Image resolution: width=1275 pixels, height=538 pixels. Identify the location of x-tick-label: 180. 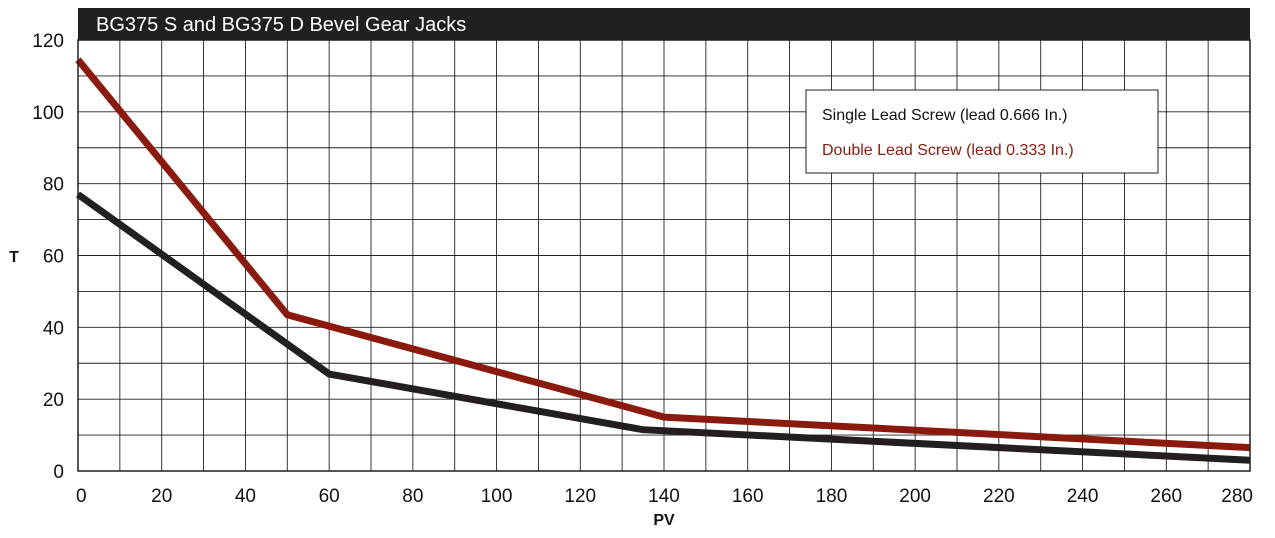
(832, 496).